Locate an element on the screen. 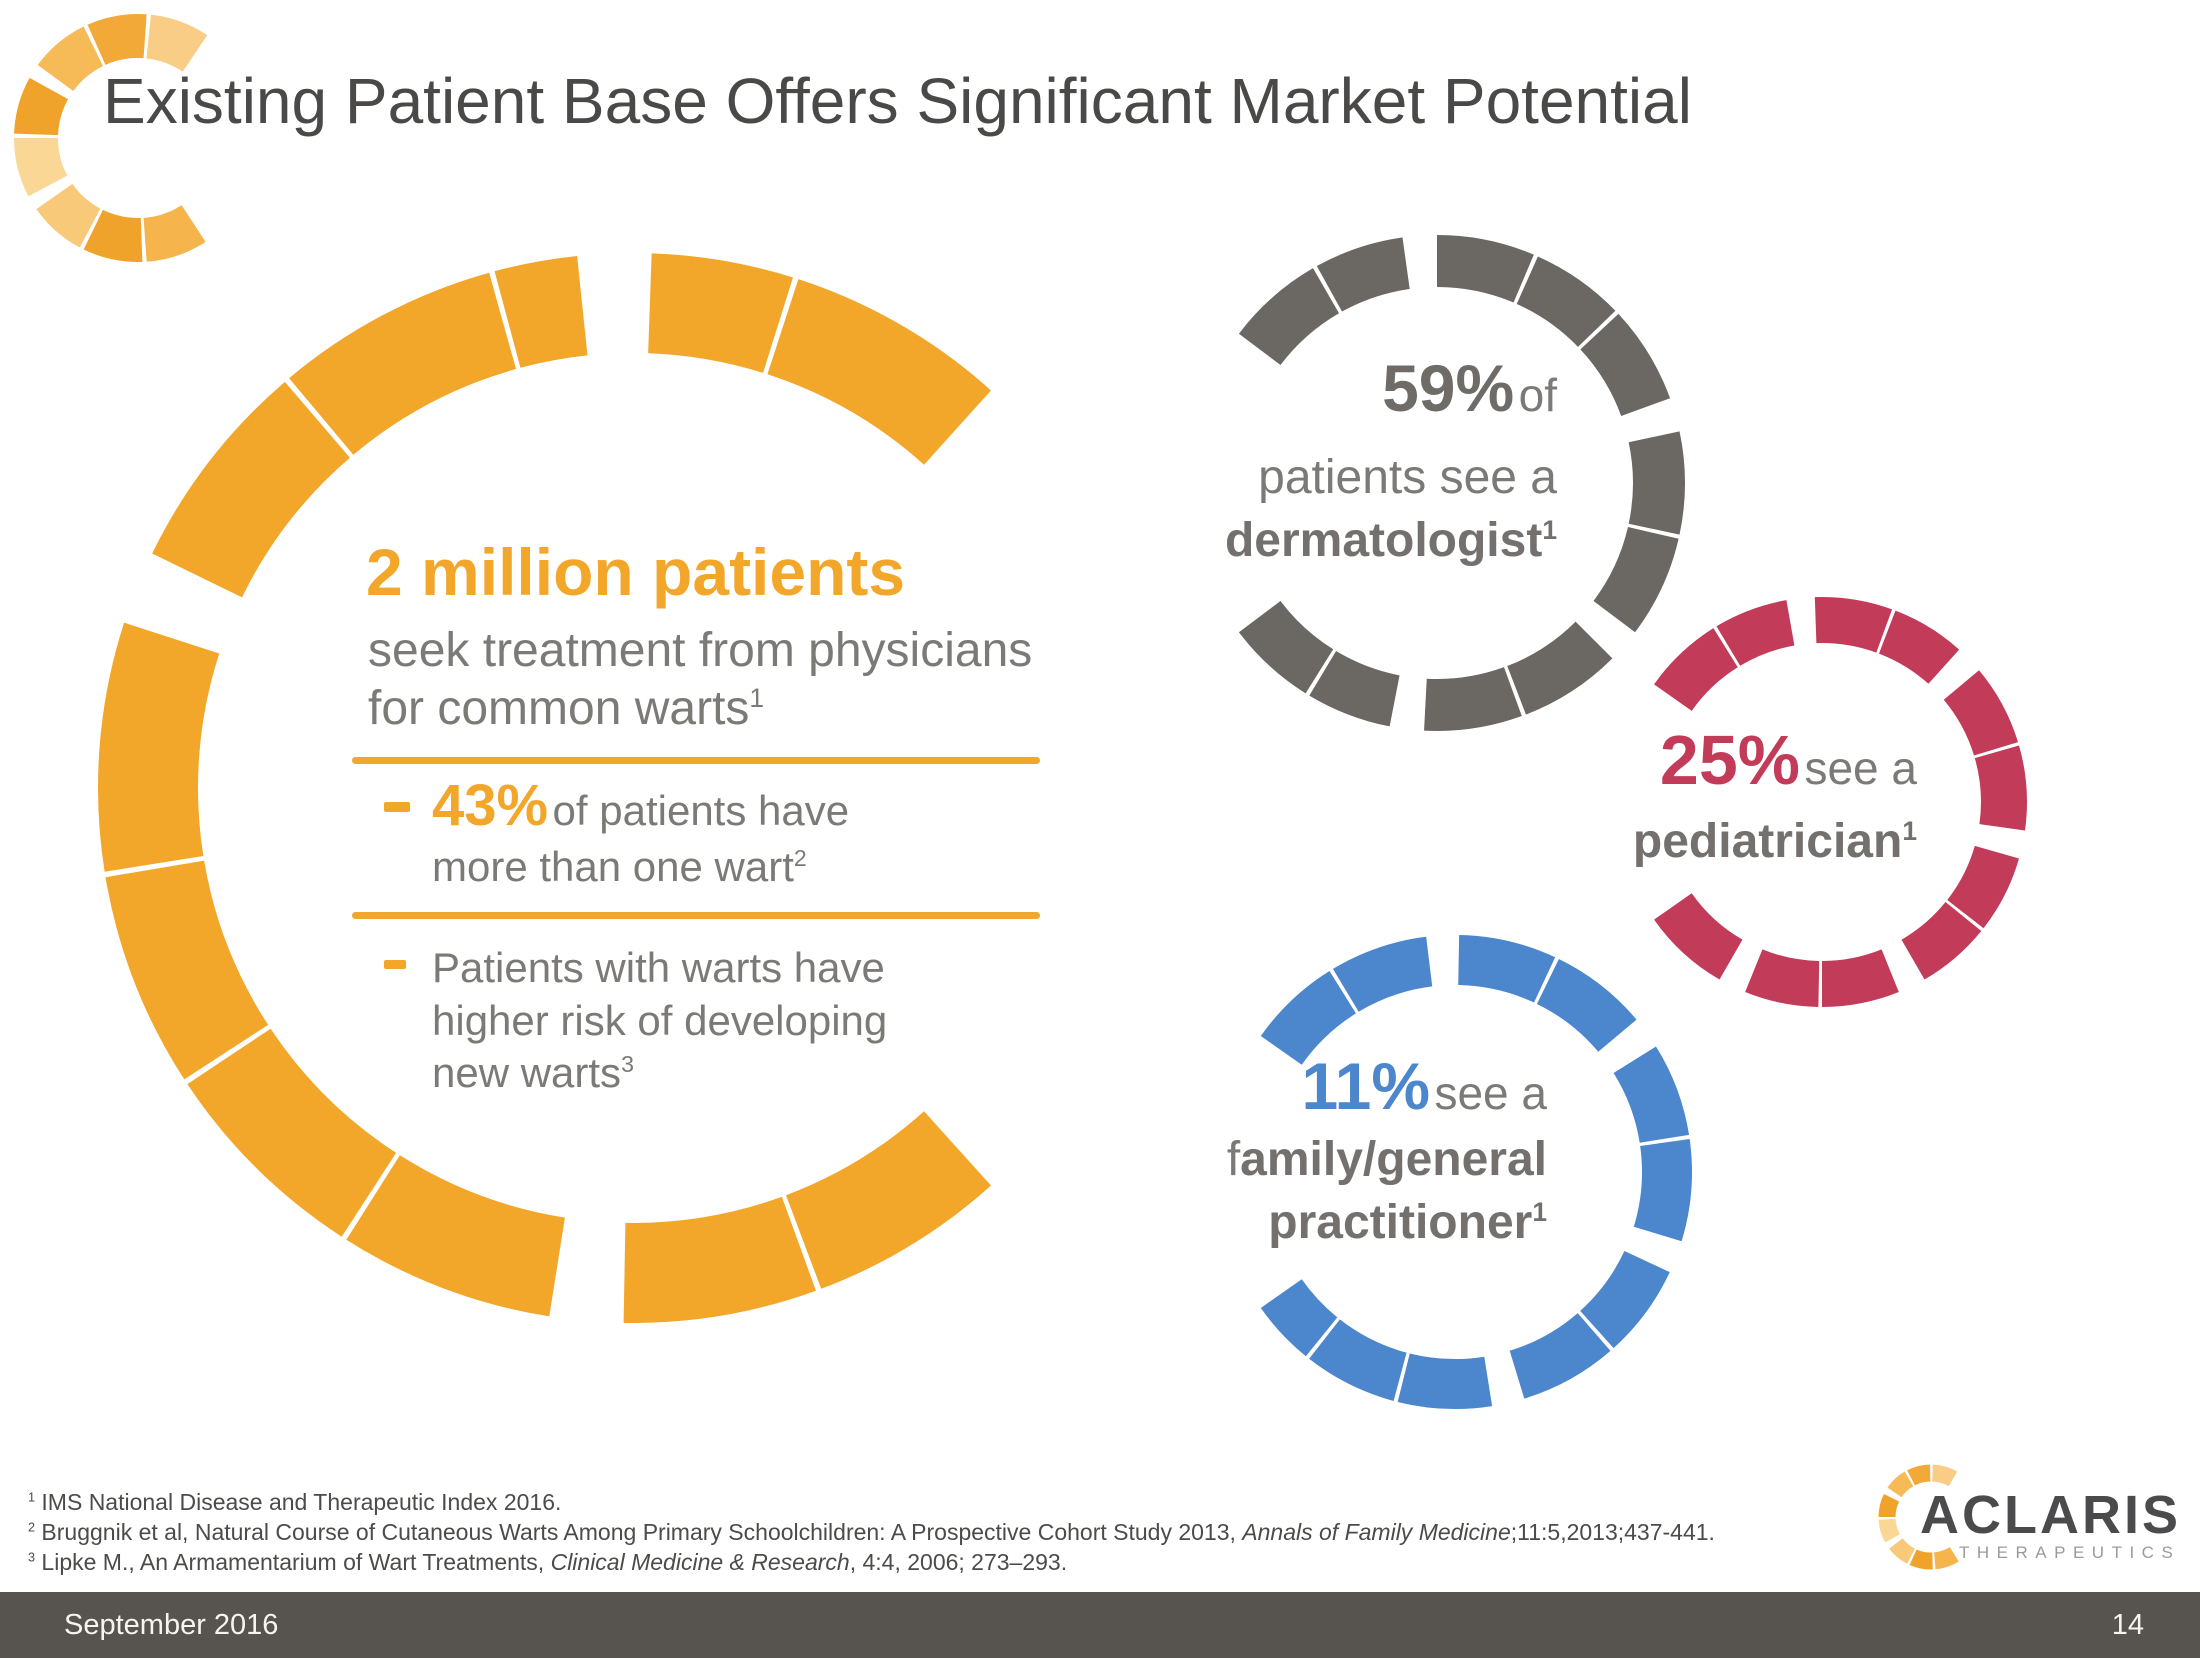 The width and height of the screenshot is (2200, 1658). gp-ring-blue is located at coordinates (1476, 1172).